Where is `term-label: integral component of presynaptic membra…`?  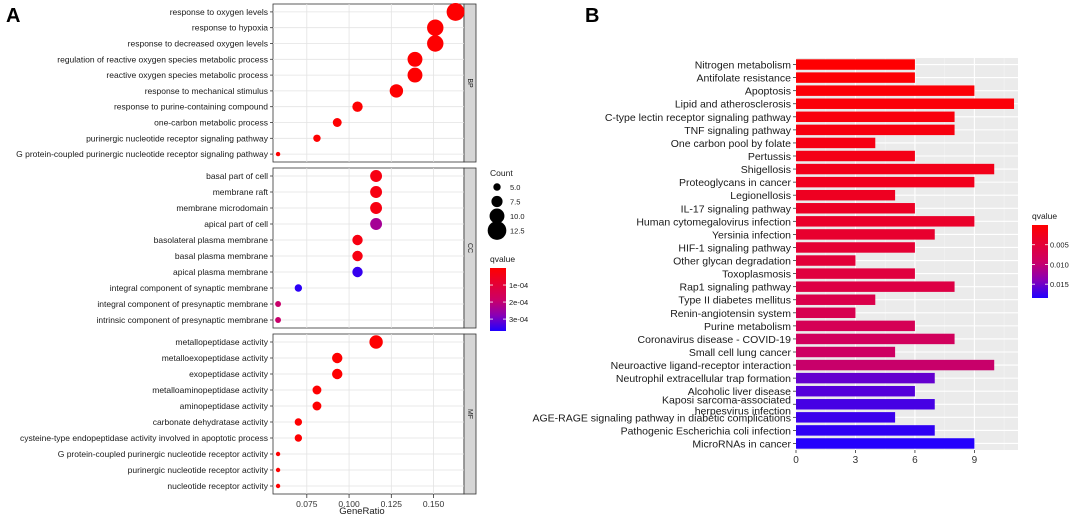
term-label: integral component of presynaptic membra… is located at coordinates (182, 304).